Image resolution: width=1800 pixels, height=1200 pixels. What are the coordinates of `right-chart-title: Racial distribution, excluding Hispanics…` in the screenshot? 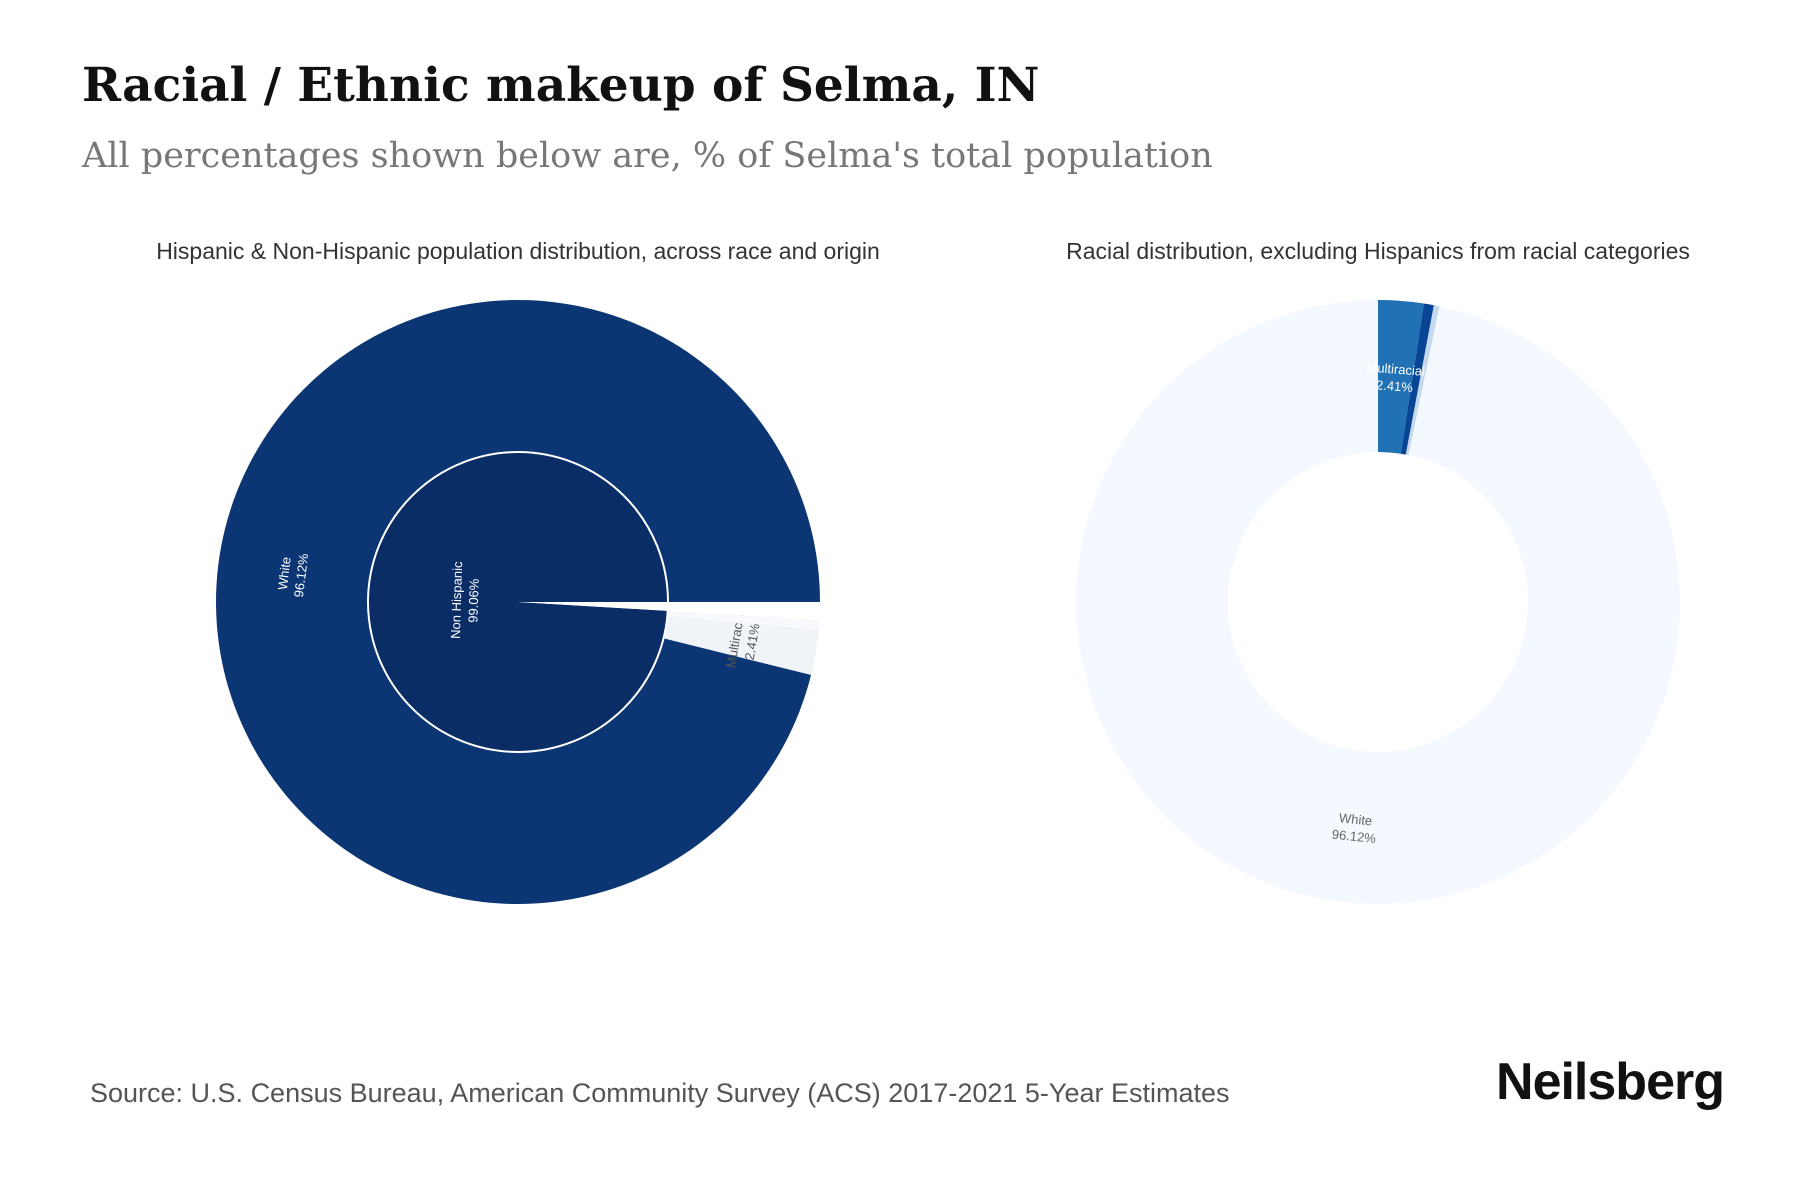 It's located at (1378, 251).